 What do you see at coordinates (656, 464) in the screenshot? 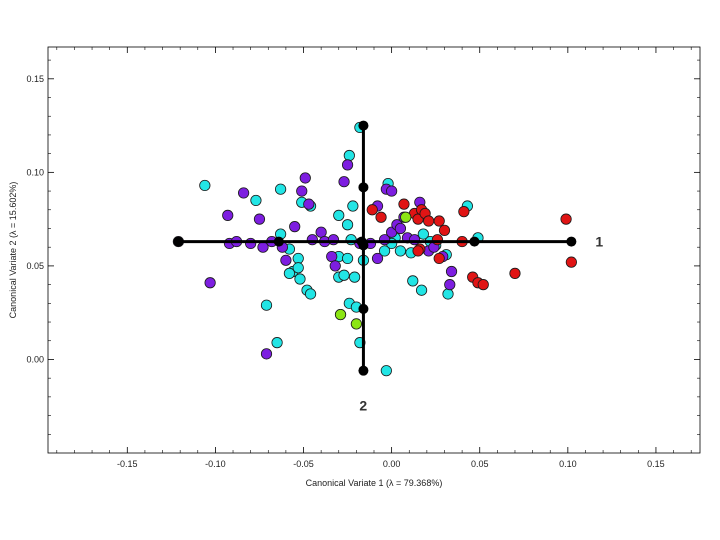
I see `x-tick-label: 0.15` at bounding box center [656, 464].